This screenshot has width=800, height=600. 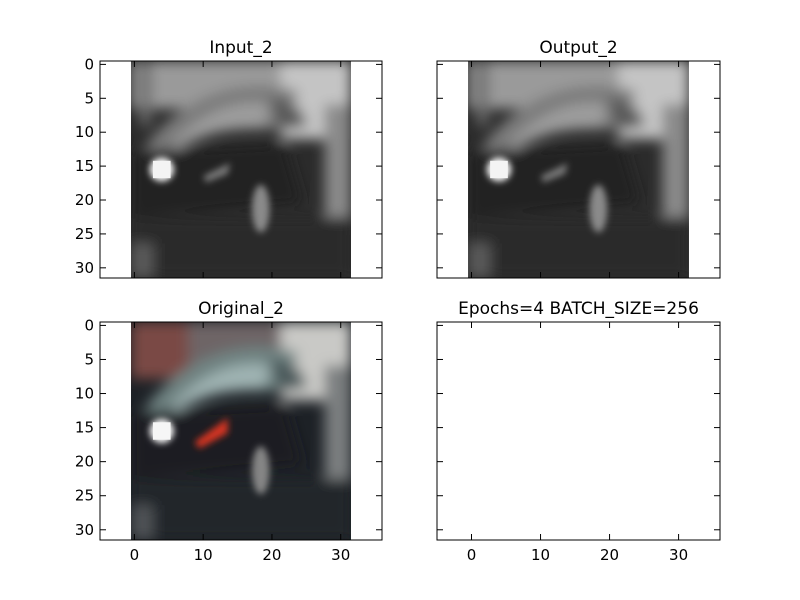 I want to click on subplot-title: Input_2, so click(x=240, y=48).